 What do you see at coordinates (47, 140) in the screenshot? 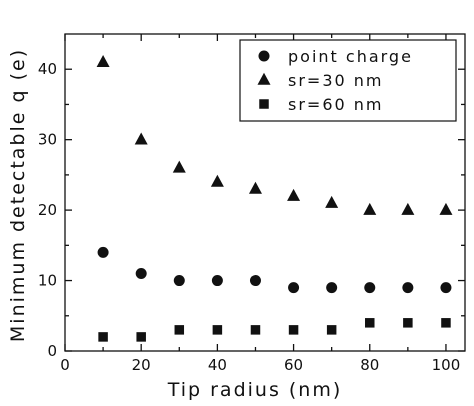
I see `y-tick-label: 30` at bounding box center [47, 140].